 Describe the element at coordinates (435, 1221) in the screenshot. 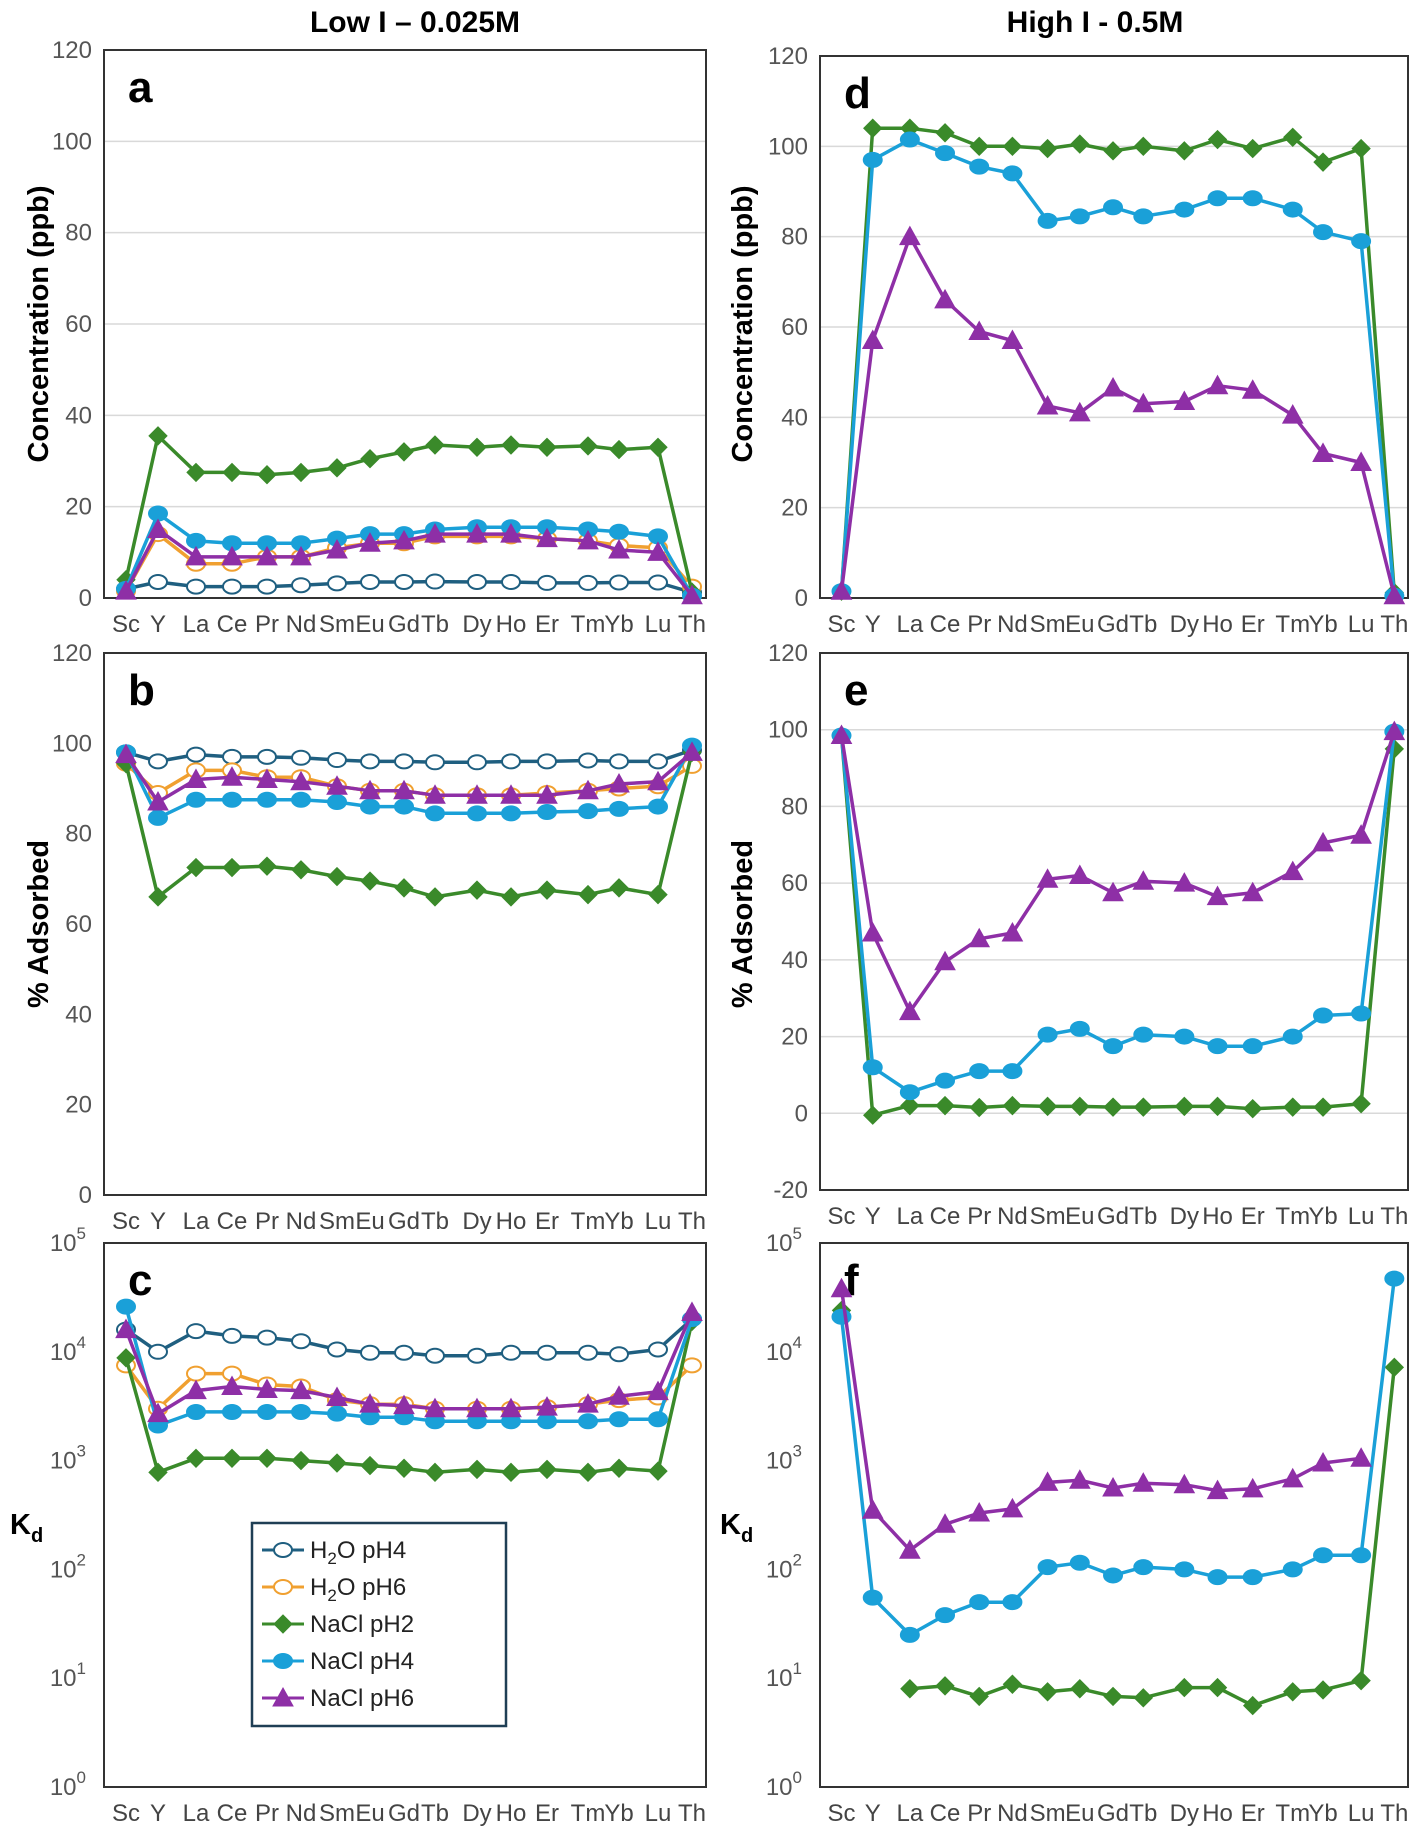

I see `x-tick-label: Tb` at that location.